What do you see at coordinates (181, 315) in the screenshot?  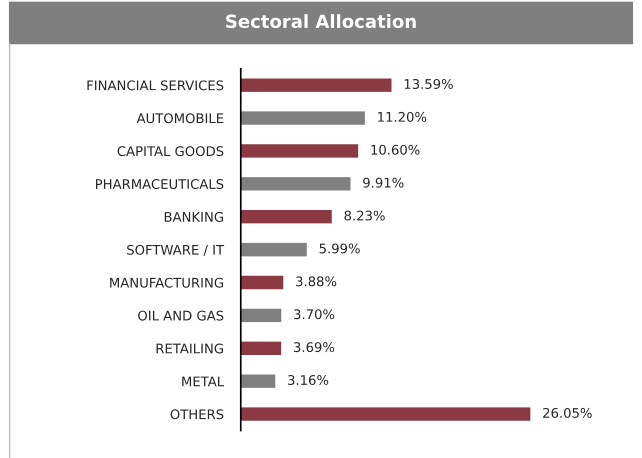 I see `y-tick-label: OIL AND GAS` at bounding box center [181, 315].